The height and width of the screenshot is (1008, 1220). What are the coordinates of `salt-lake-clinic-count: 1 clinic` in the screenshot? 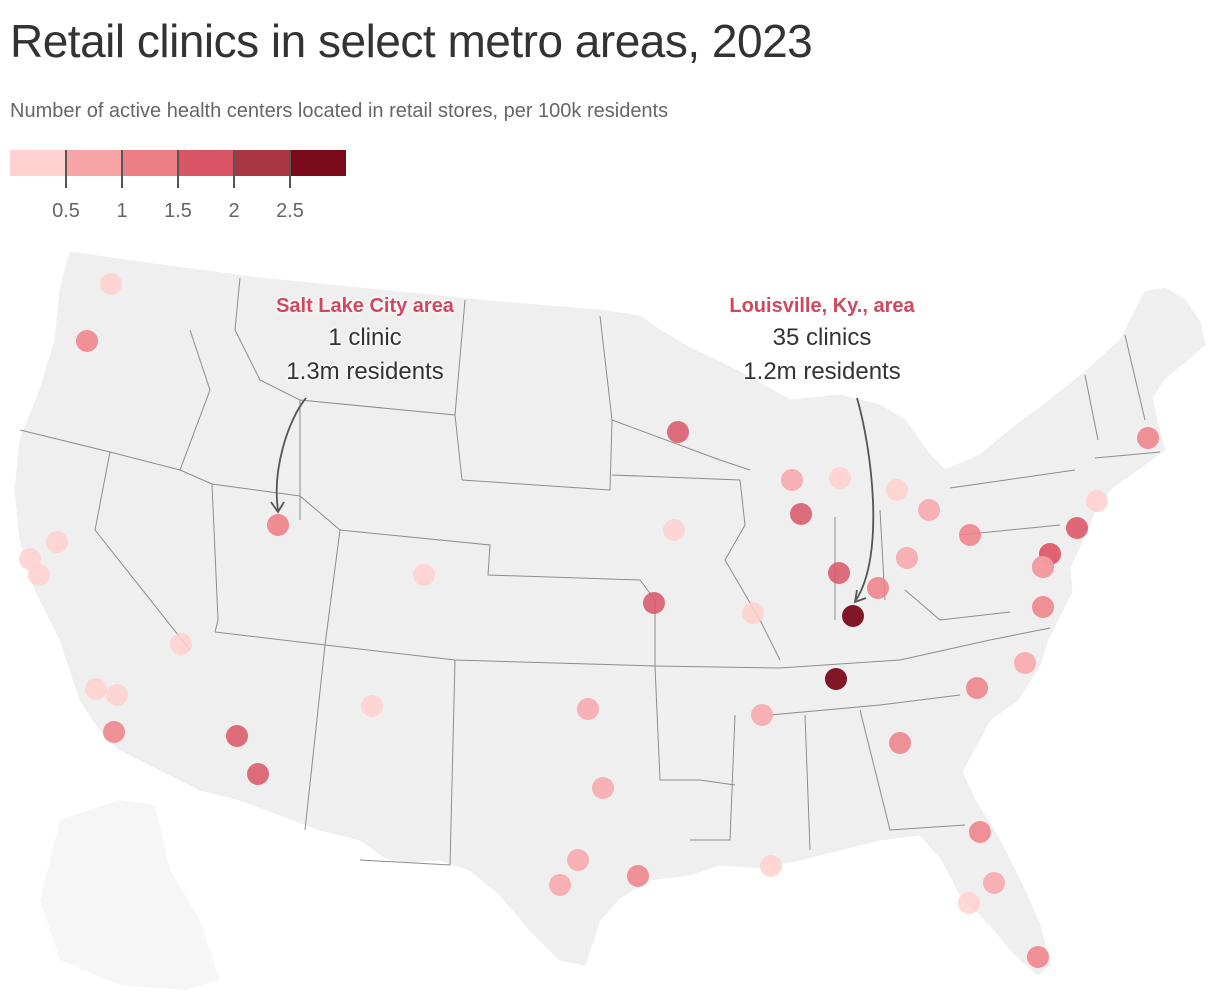 It's located at (365, 337).